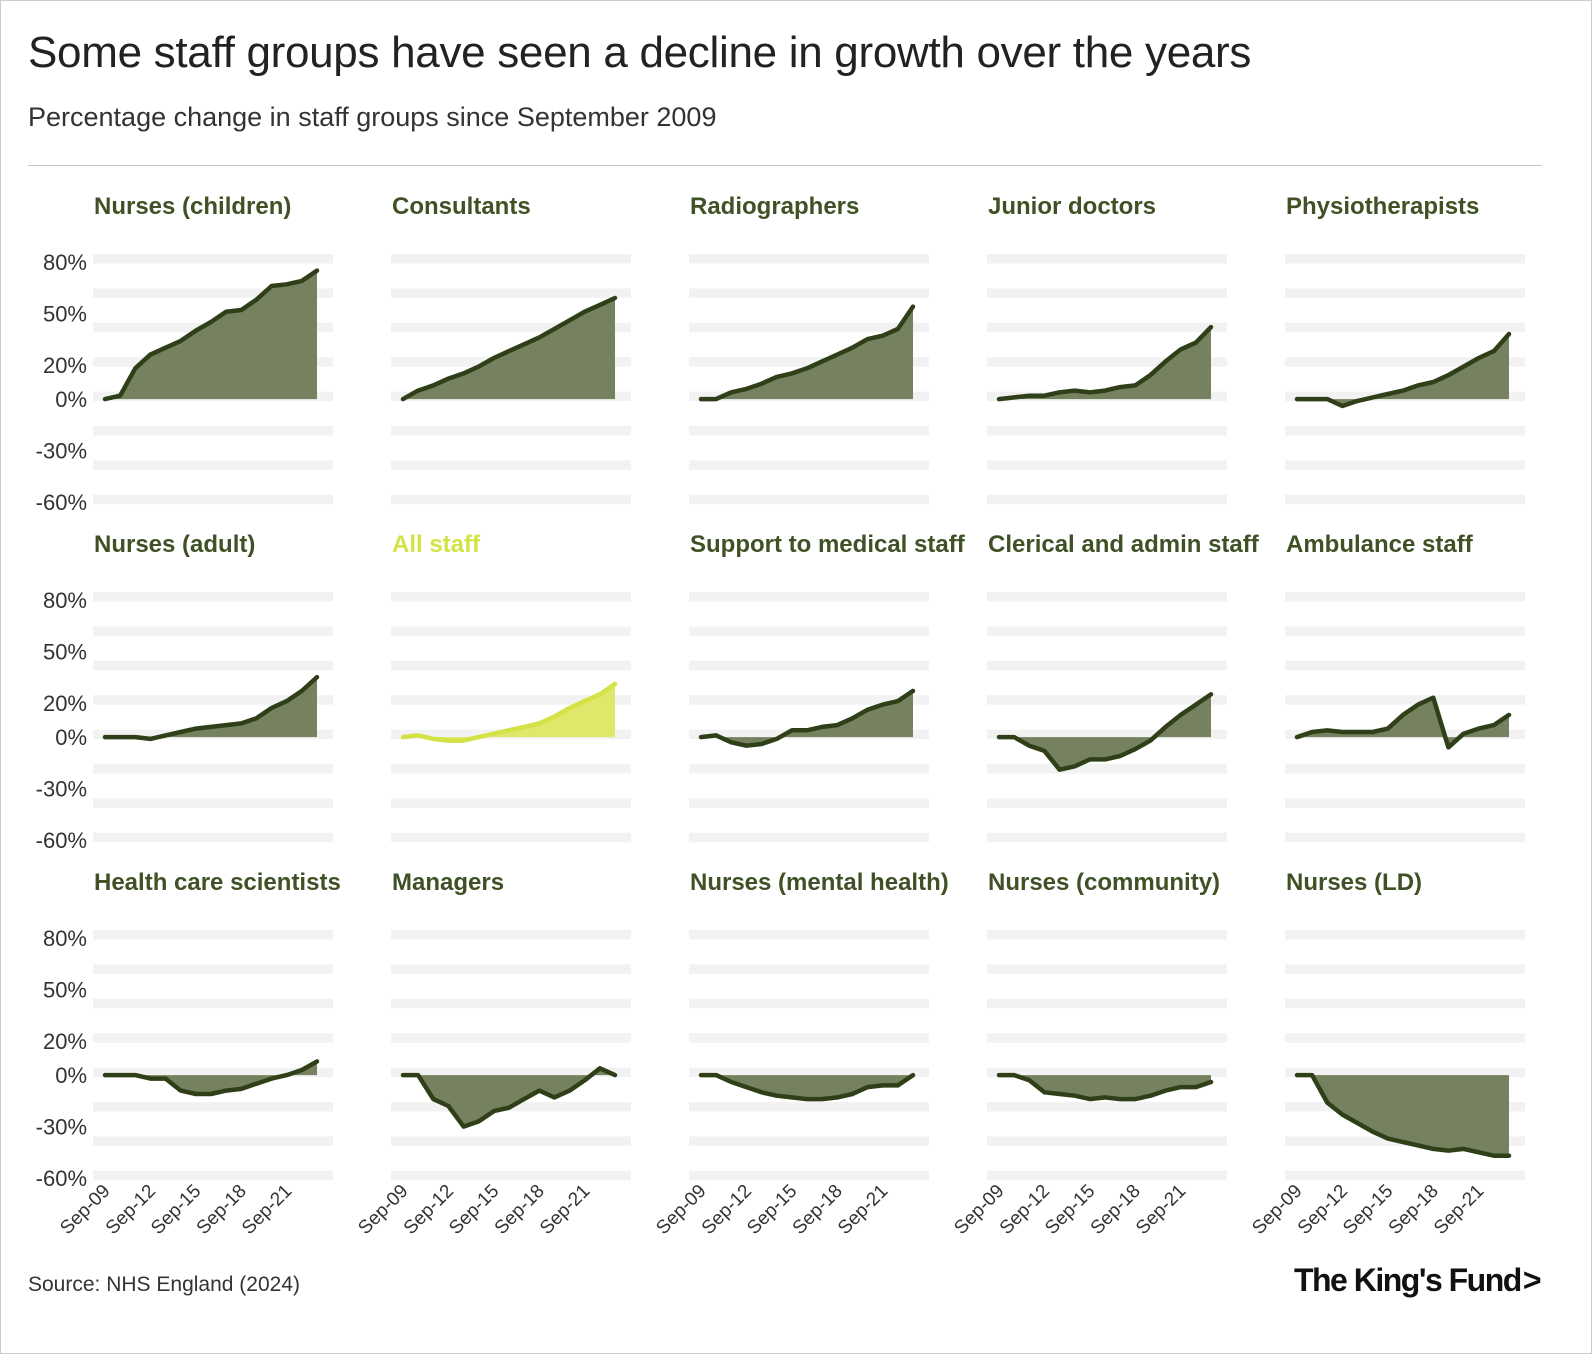  Describe the element at coordinates (61, 789) in the screenshot. I see `y-tick-label: -30%` at that location.